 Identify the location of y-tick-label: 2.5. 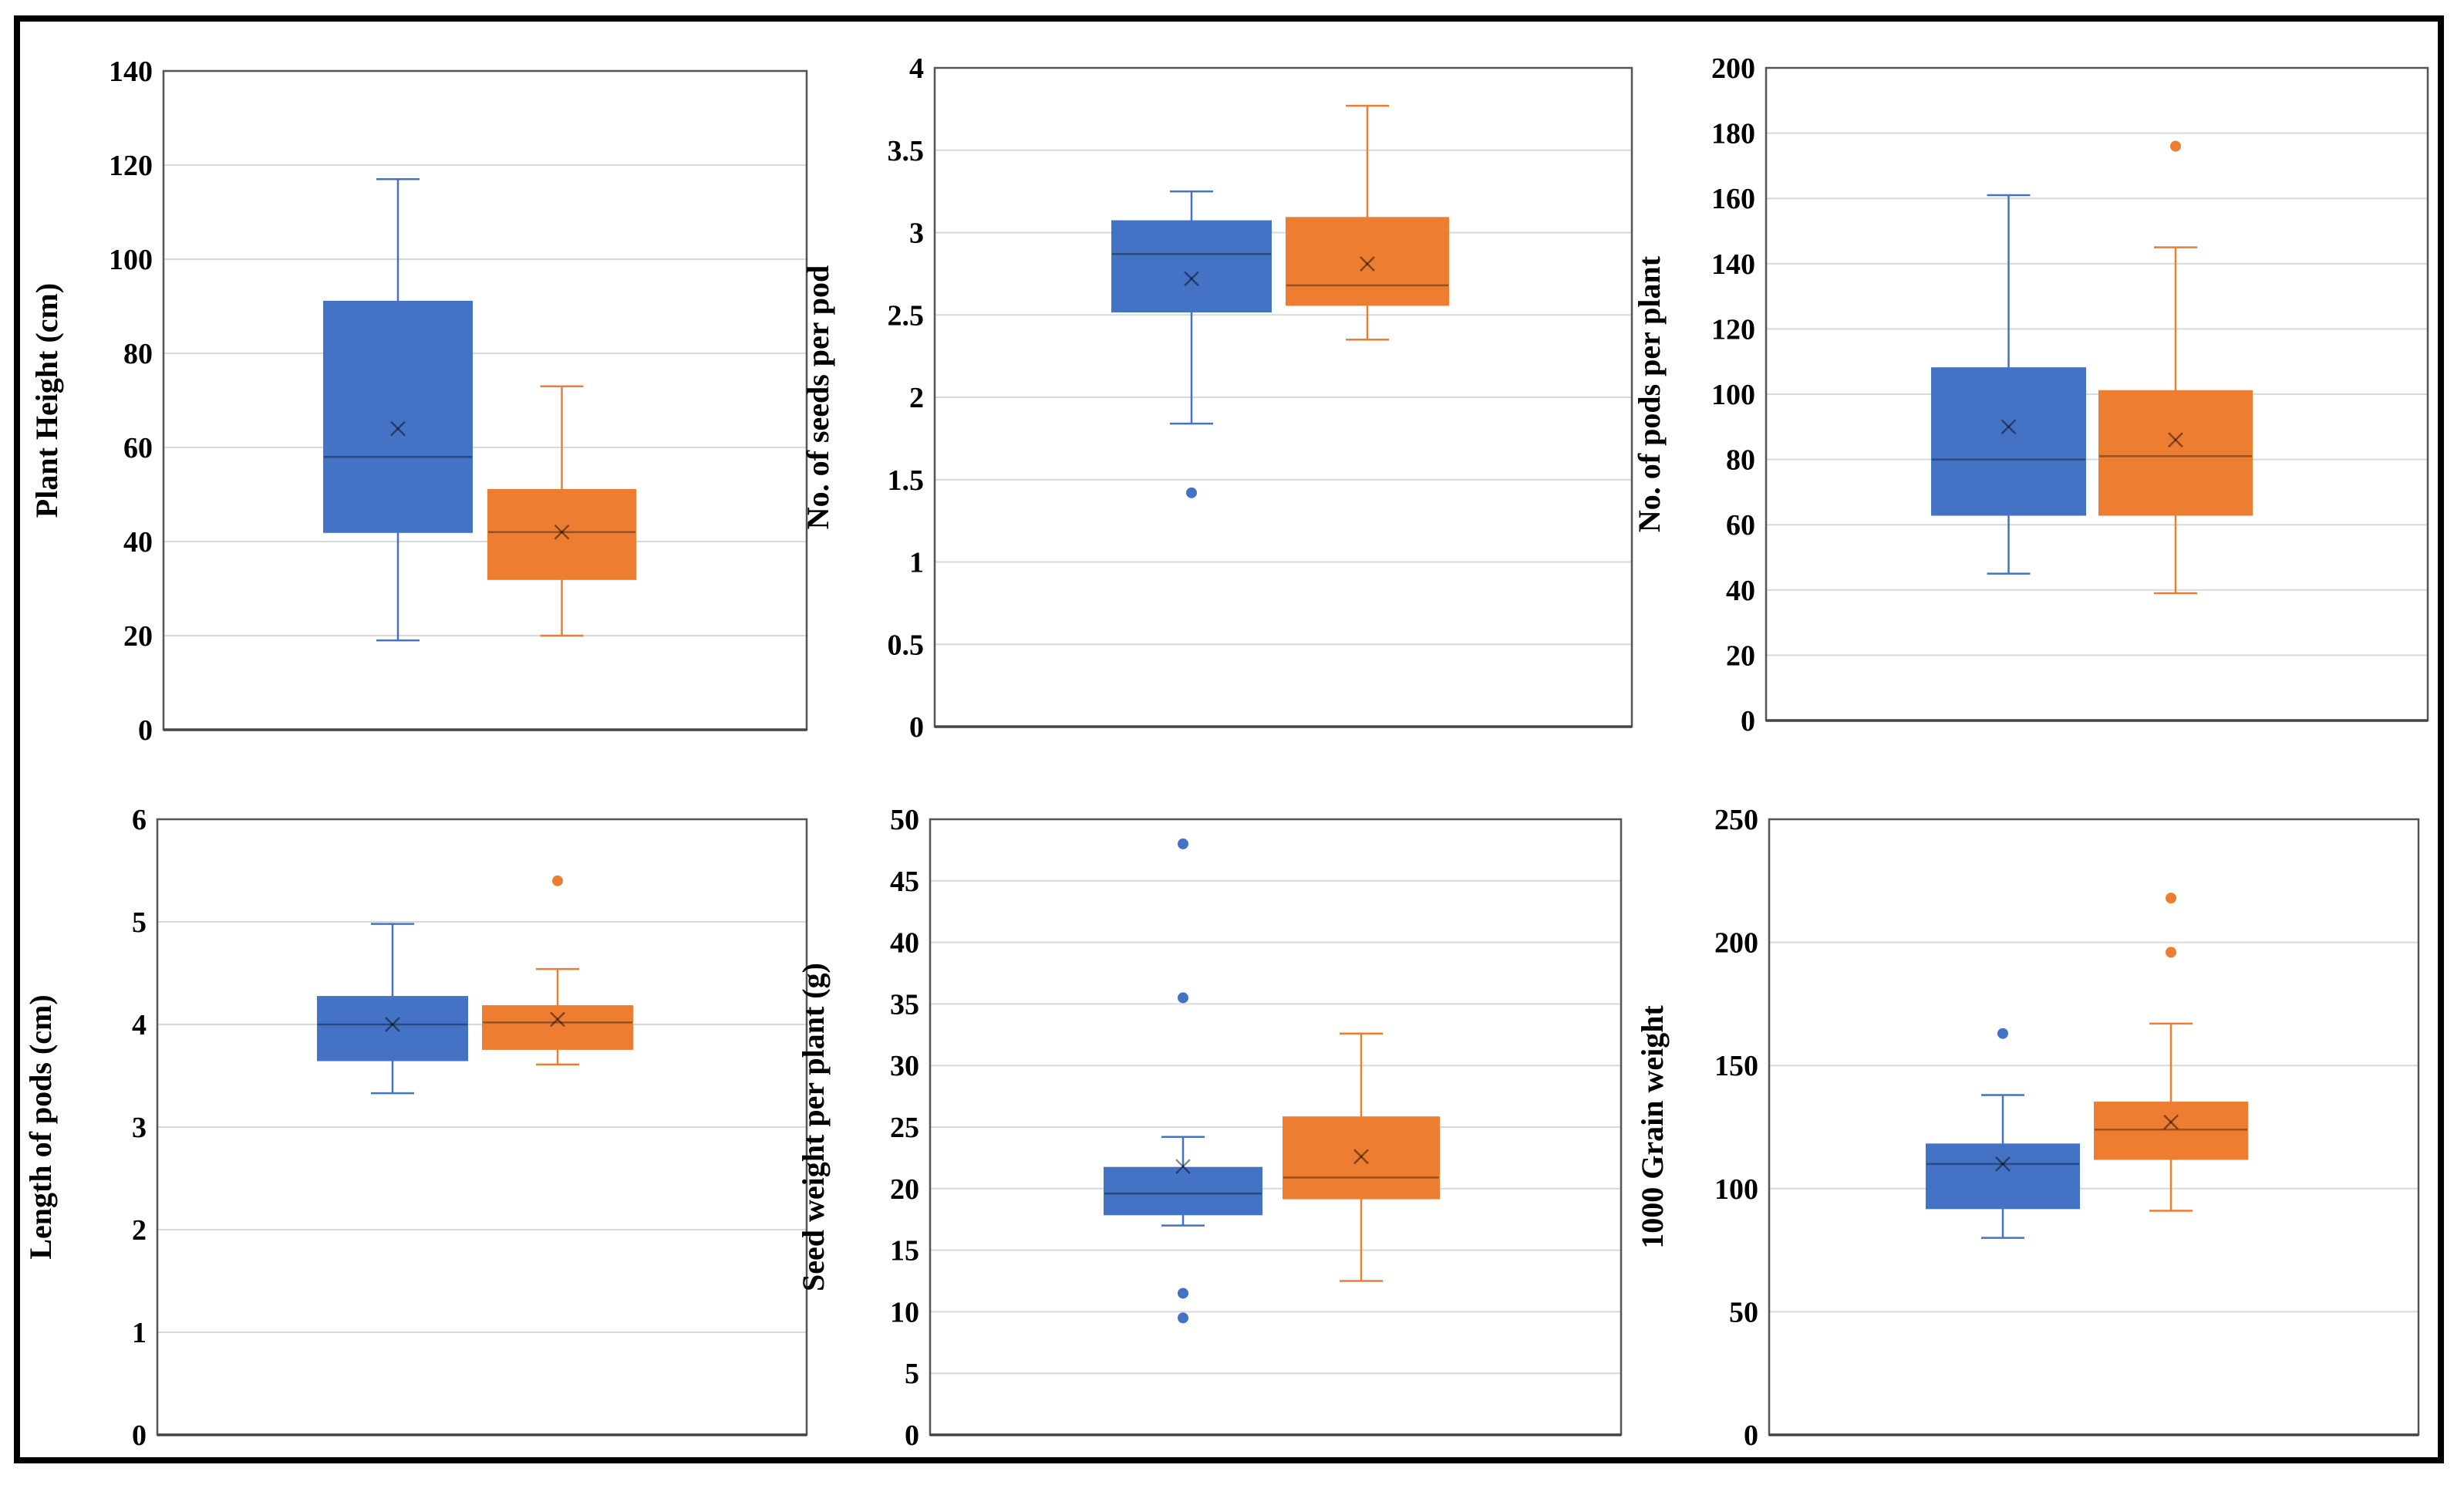
(907, 315).